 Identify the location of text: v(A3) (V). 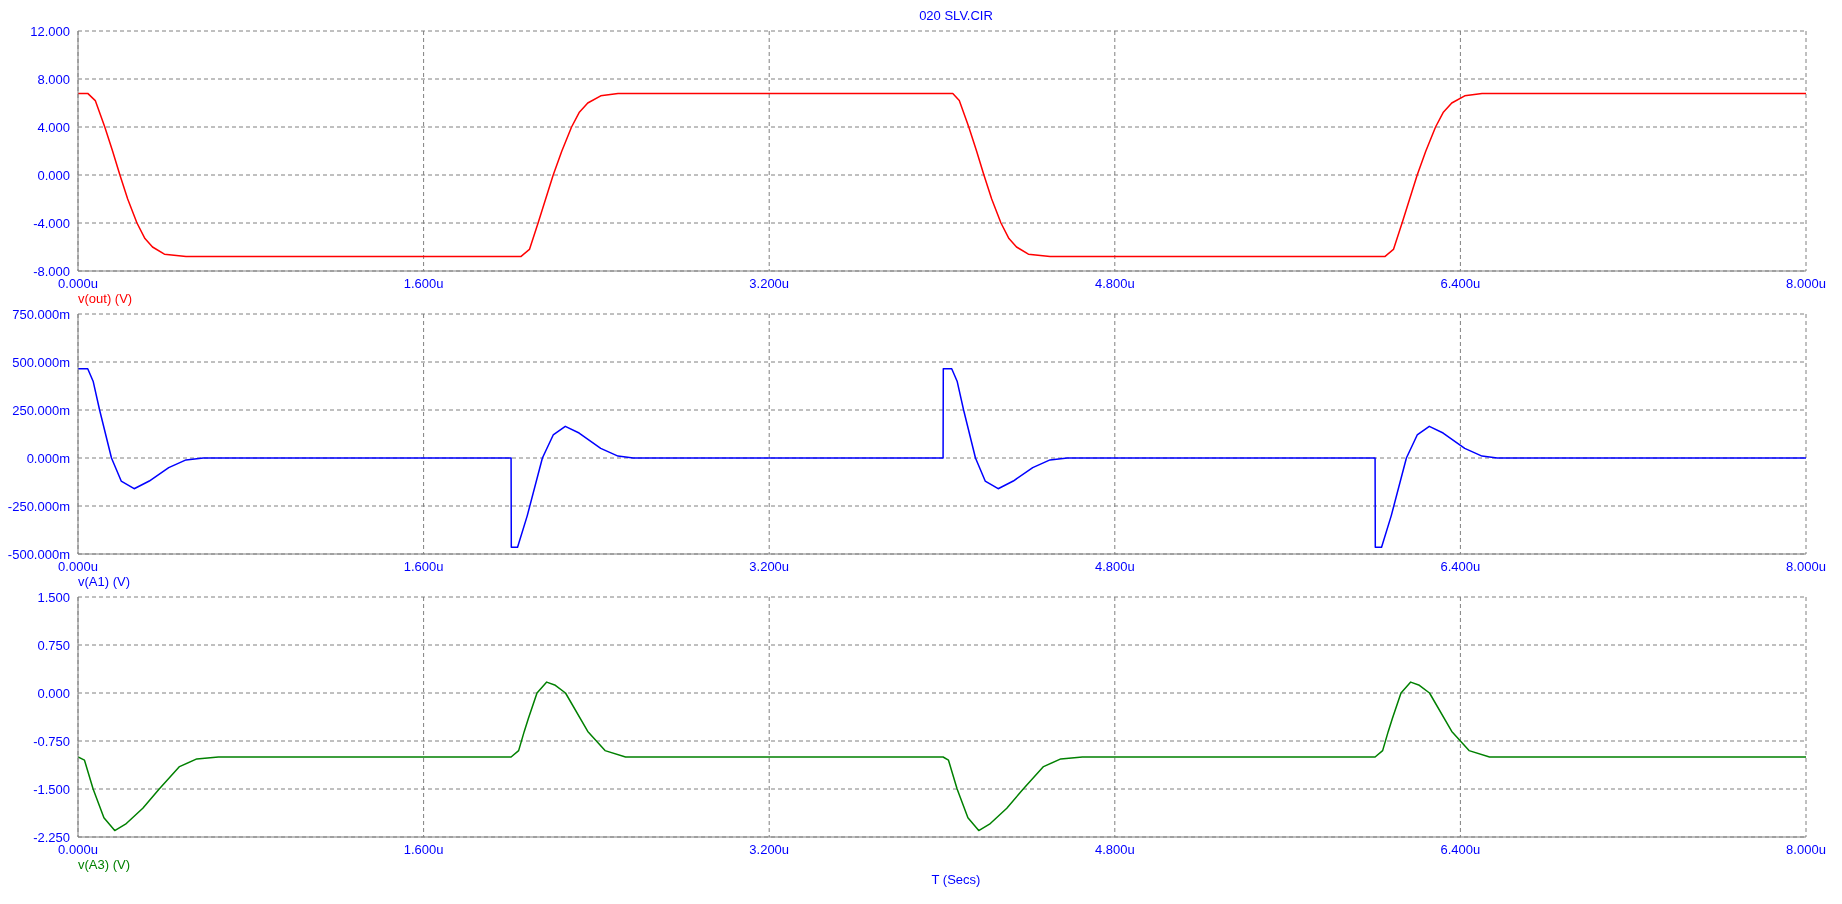
(104, 864).